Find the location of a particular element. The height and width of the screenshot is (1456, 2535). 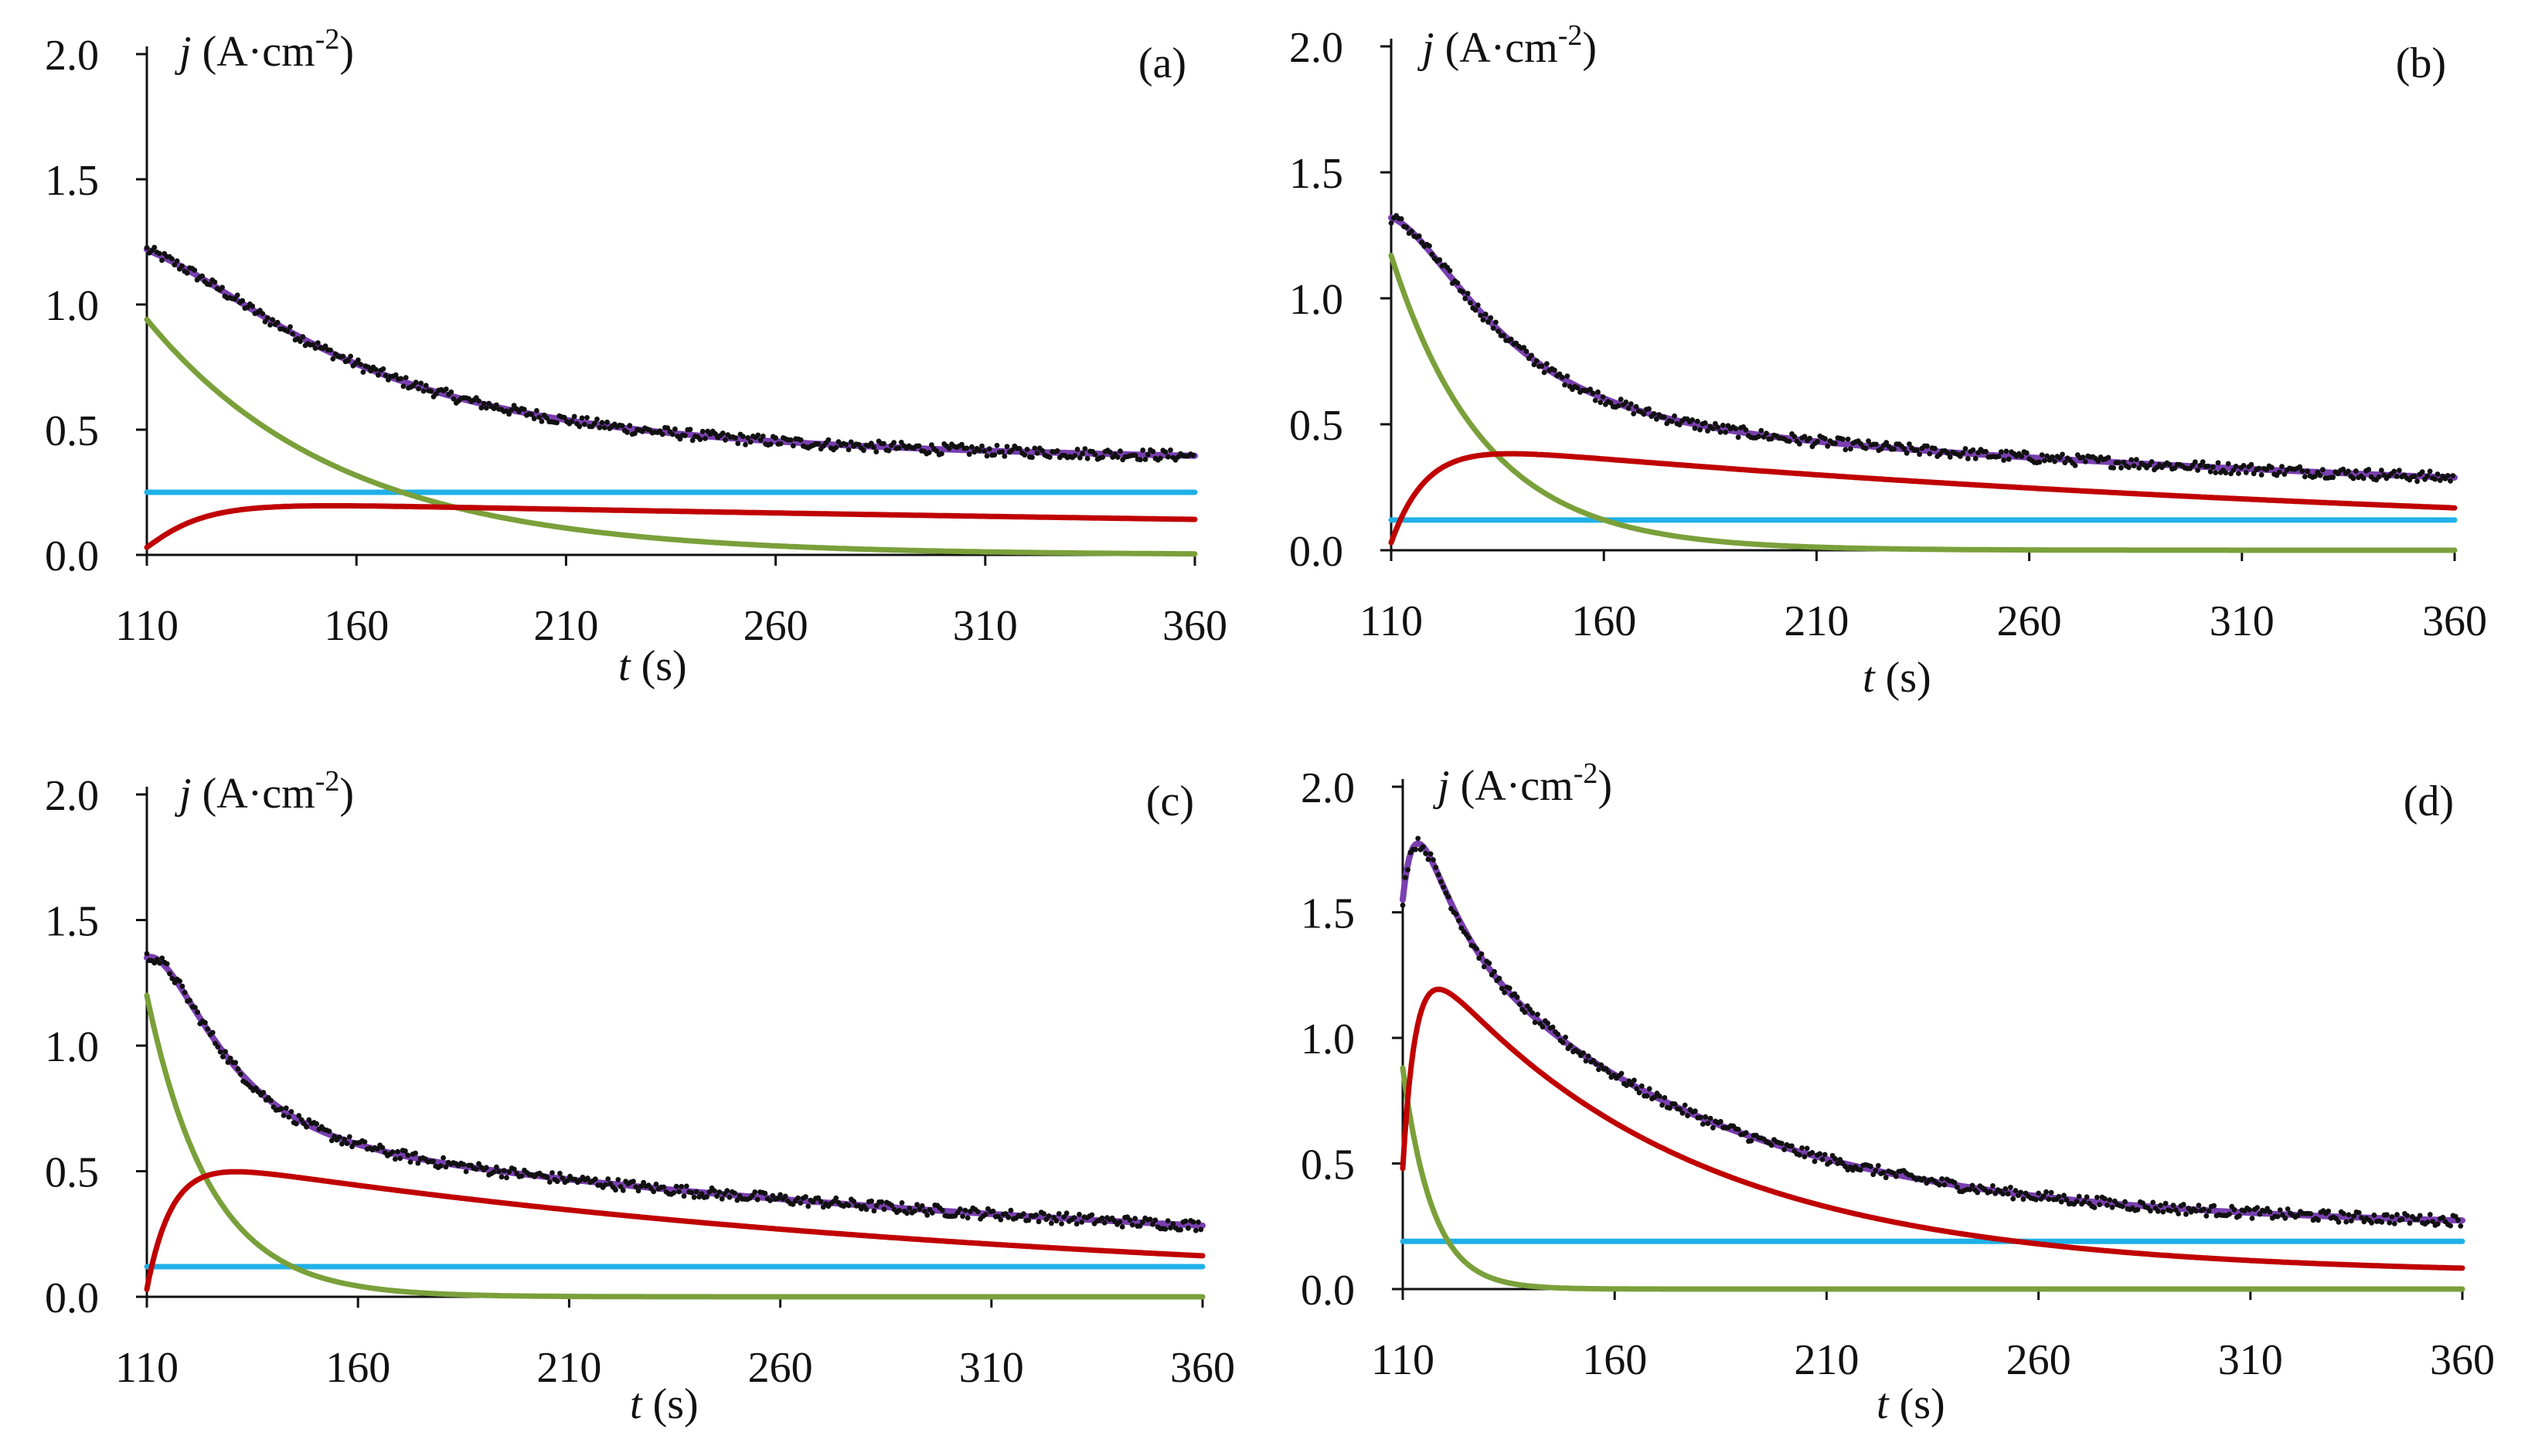

y-axis-unit-close: ) is located at coordinates (346, 52).